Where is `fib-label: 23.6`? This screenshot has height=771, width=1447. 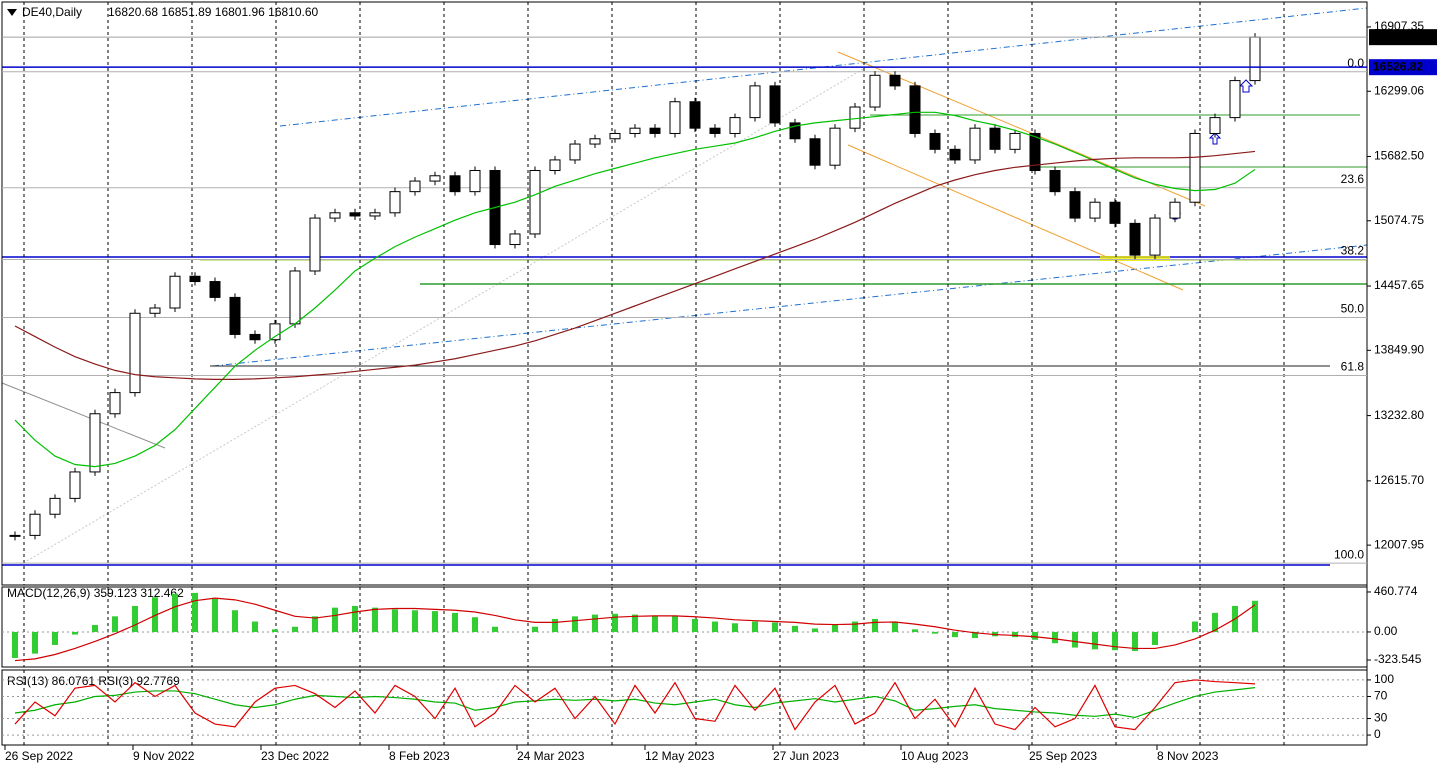
fib-label: 23.6 is located at coordinates (1353, 179).